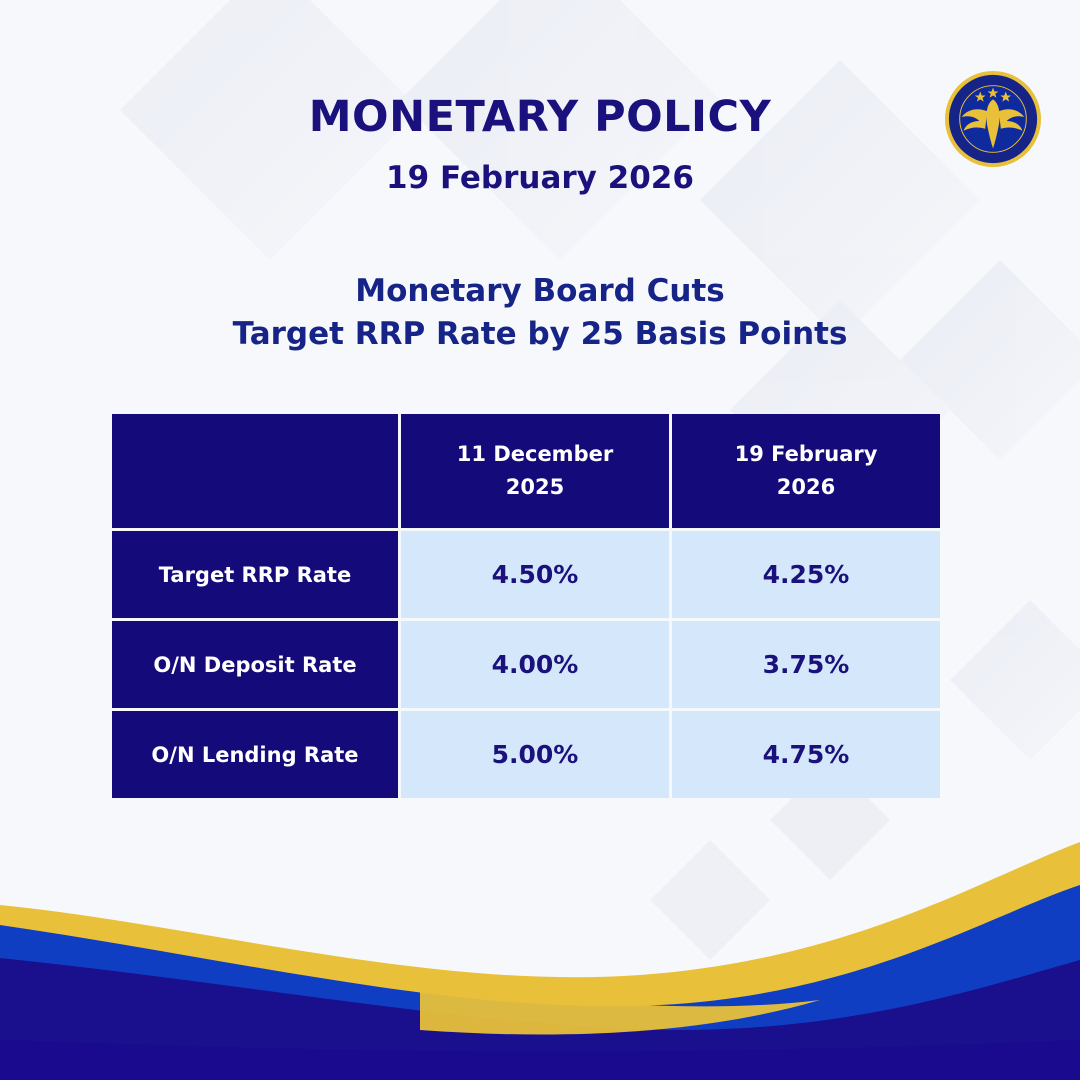  Describe the element at coordinates (535, 454) in the screenshot. I see `column-header-line: 11 December` at that location.